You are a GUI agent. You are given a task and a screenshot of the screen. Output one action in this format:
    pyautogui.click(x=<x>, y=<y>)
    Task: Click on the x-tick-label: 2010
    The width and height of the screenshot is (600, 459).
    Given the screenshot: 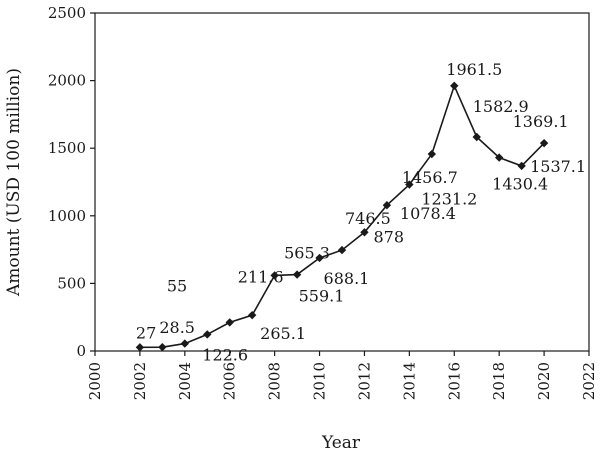 What is the action you would take?
    pyautogui.click(x=320, y=381)
    